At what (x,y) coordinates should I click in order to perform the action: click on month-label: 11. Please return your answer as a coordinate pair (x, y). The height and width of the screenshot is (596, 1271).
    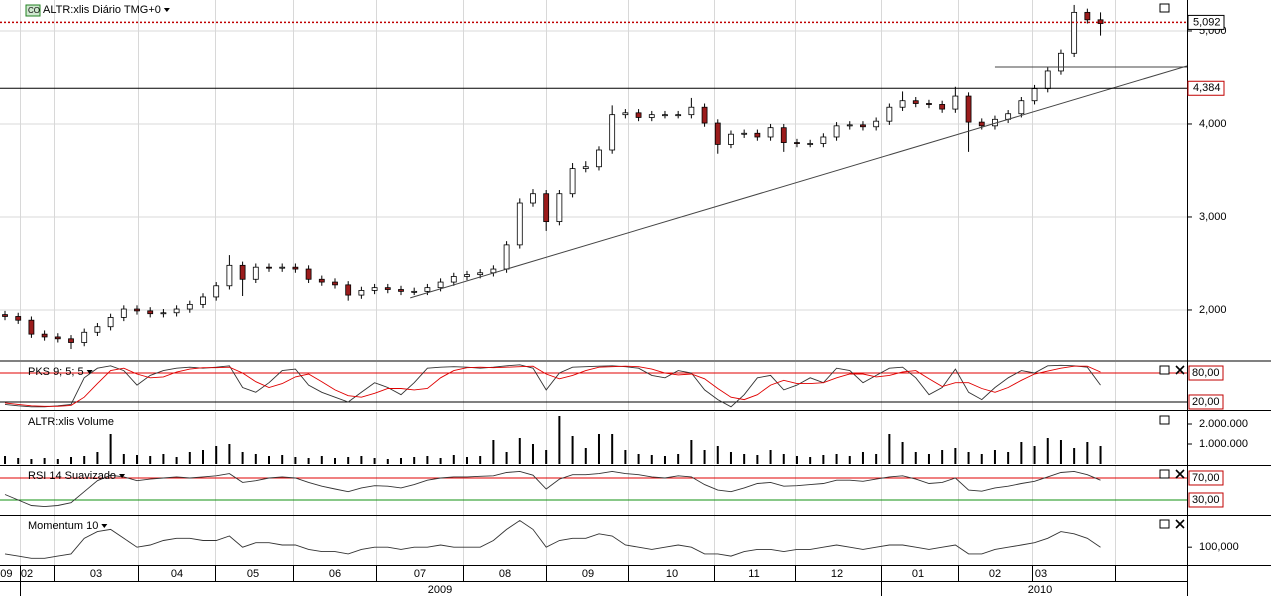
    Looking at the image, I should click on (753, 574).